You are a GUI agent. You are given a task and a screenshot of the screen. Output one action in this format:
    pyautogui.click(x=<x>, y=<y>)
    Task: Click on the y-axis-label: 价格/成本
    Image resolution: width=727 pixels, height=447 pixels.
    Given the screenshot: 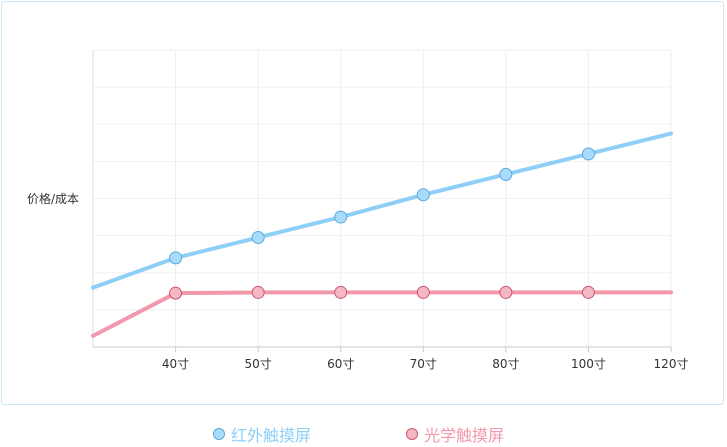 What is the action you would take?
    pyautogui.click(x=53, y=199)
    